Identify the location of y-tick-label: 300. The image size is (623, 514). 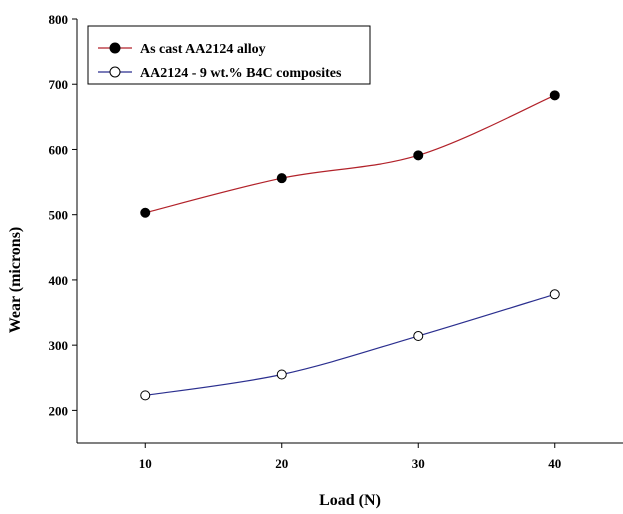
(59, 345).